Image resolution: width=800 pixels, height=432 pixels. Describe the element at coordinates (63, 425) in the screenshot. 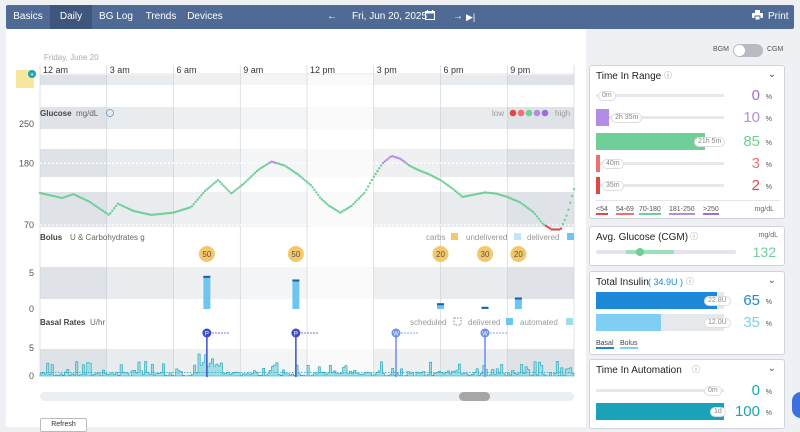

I see `refresh-button: Refresh` at that location.